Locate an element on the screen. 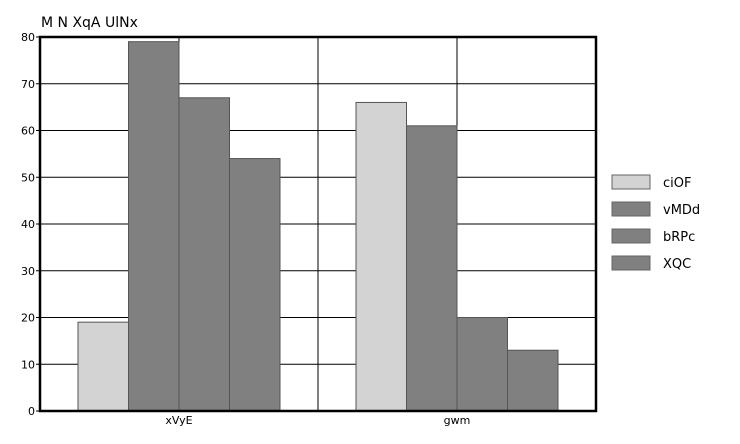  y-tick-label: 60 is located at coordinates (28, 131).